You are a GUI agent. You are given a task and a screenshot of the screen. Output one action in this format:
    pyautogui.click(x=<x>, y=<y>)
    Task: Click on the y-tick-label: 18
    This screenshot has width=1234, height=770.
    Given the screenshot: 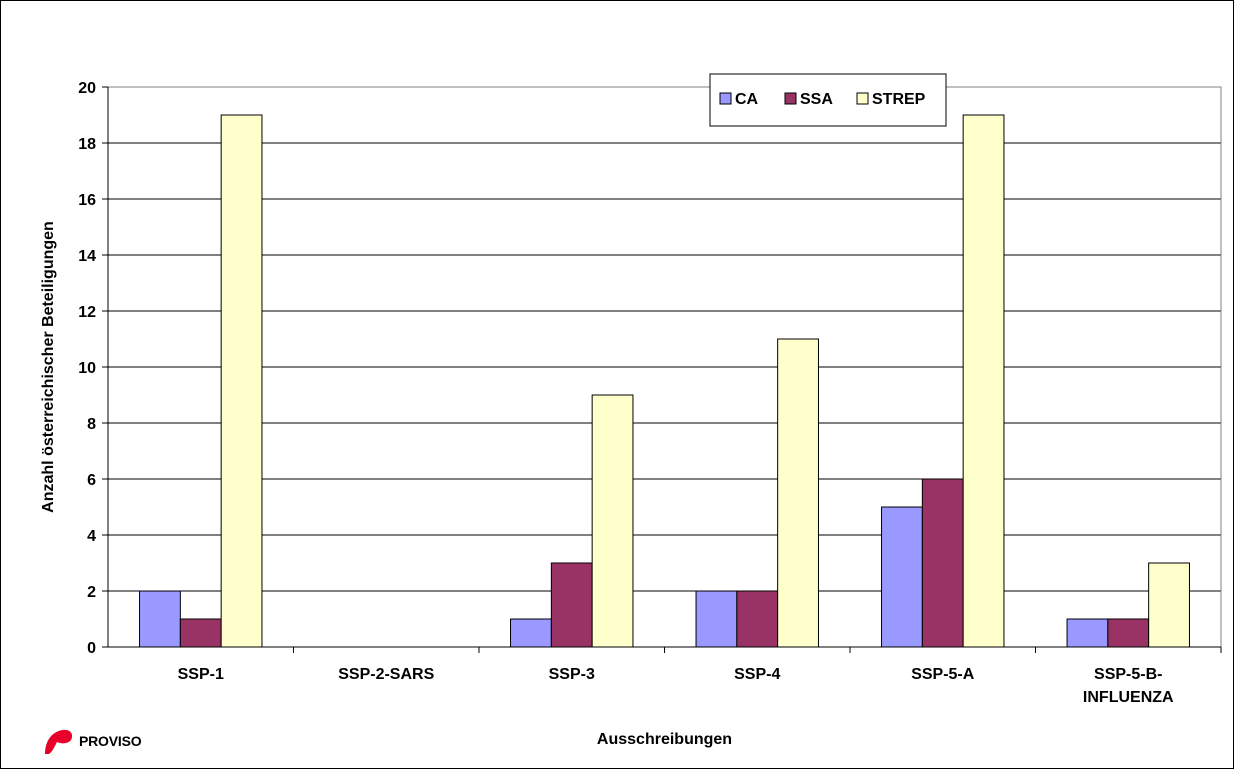 What is the action you would take?
    pyautogui.click(x=87, y=144)
    